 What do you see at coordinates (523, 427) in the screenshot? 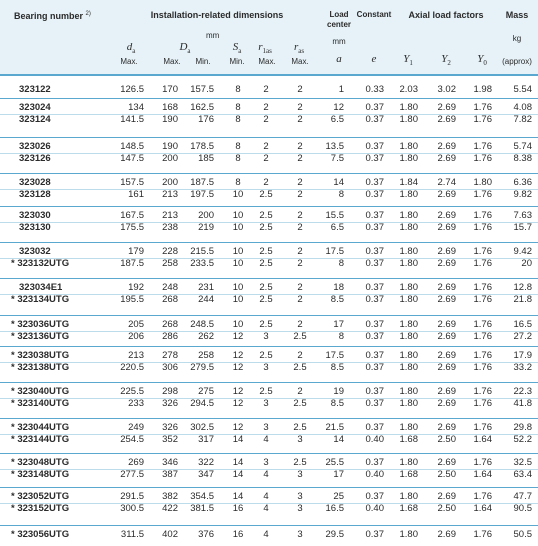
I see `mass-cell: 29.8` at bounding box center [523, 427].